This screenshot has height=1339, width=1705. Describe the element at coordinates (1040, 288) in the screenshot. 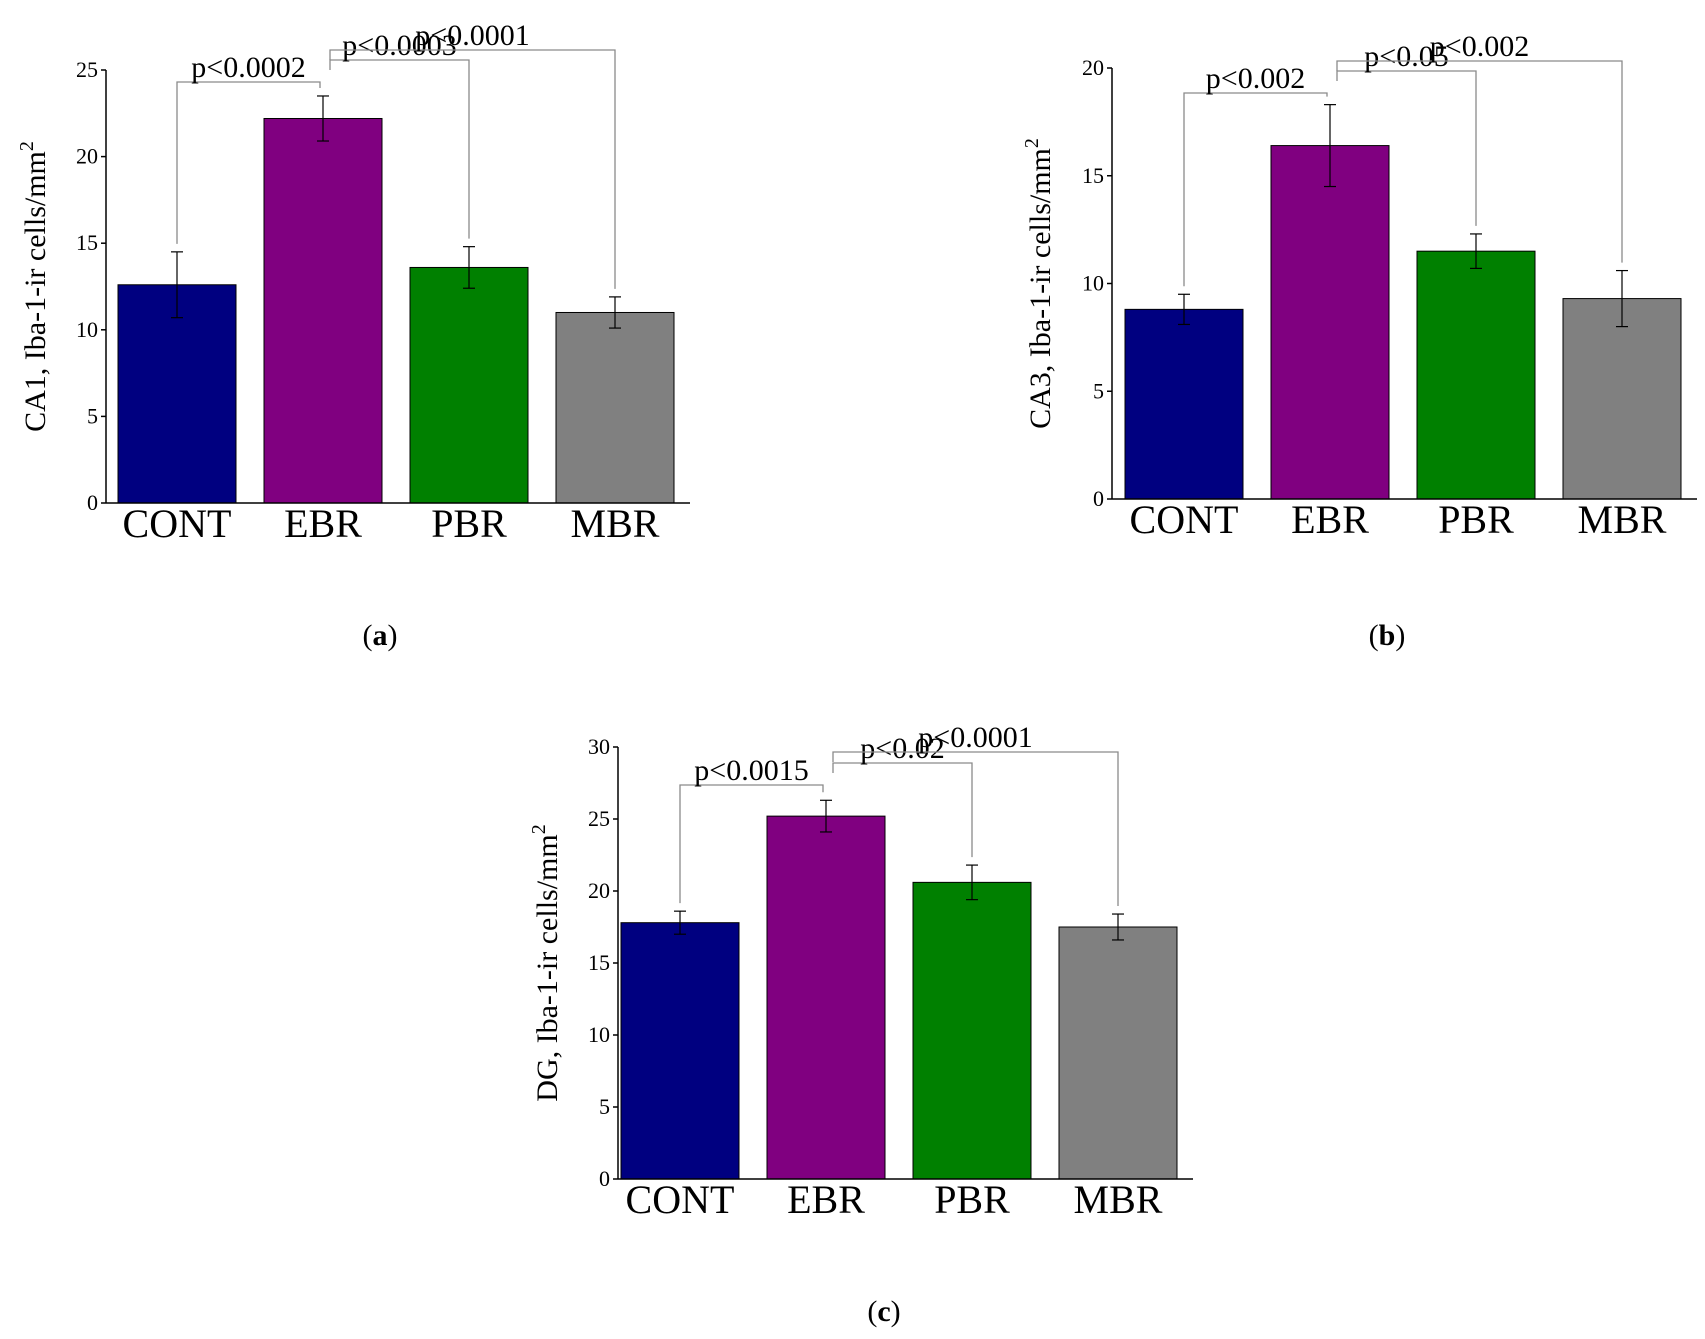

I see `y-axis-title-text: CA3, Iba-1-ir cells/mm` at that location.